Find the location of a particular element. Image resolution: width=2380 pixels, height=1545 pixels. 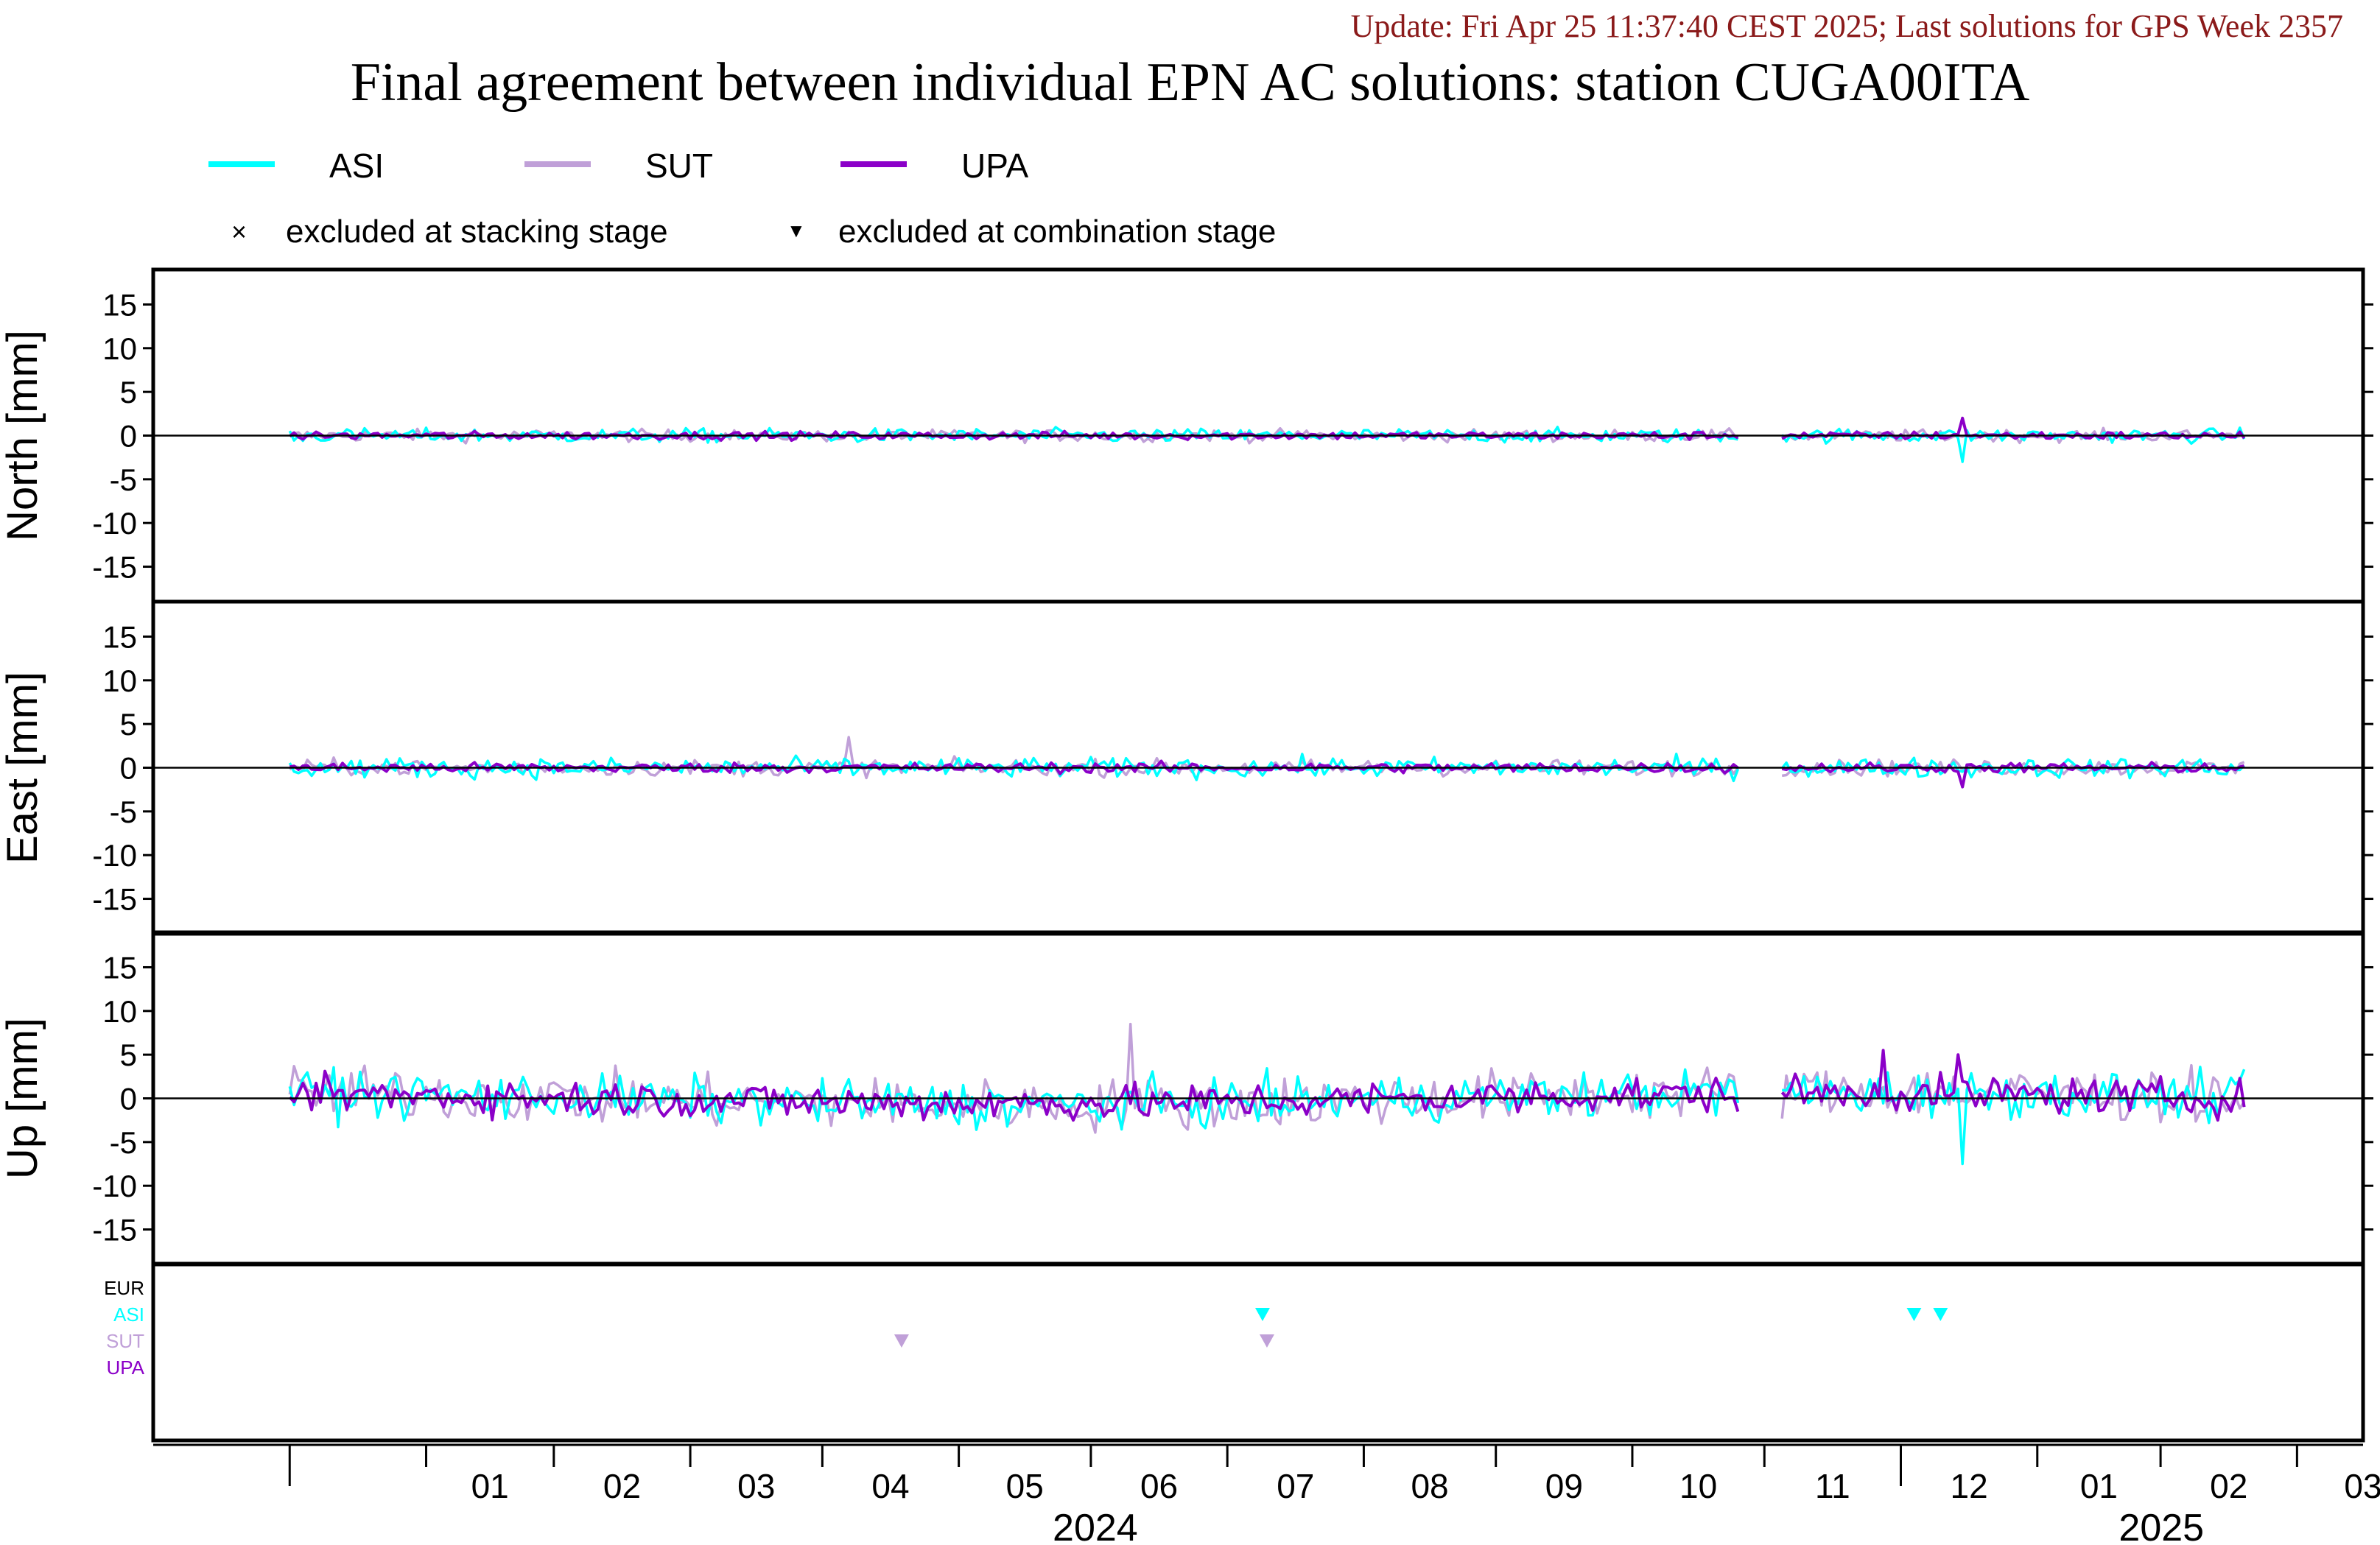

exclusion-row-label-asi: ASI is located at coordinates (128, 1314).